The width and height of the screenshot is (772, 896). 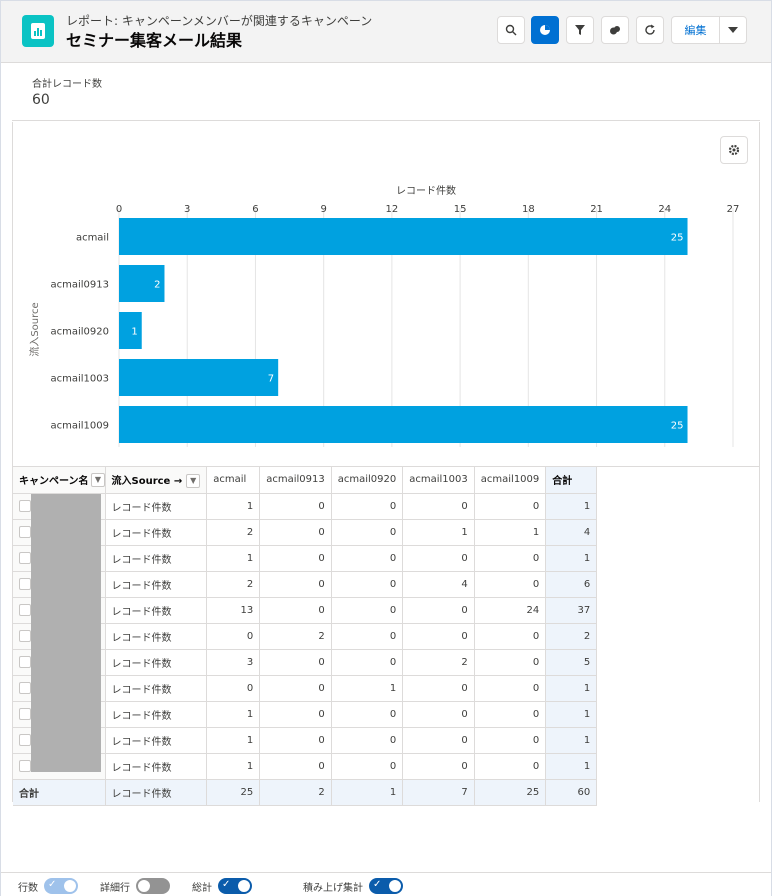 What do you see at coordinates (54, 482) in the screenshot?
I see `group-column-header-label: キャンペーン名` at bounding box center [54, 482].